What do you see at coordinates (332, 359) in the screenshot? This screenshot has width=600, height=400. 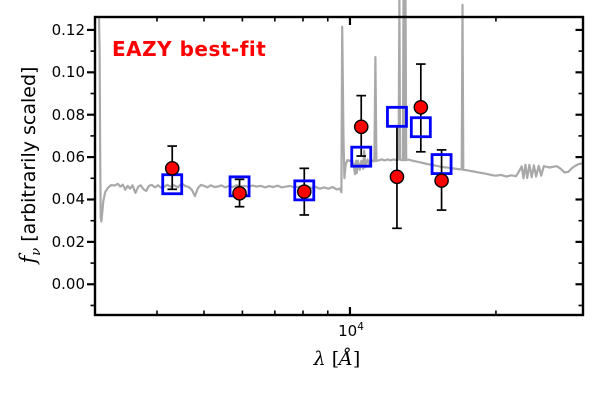 I see `bracket-open: [` at bounding box center [332, 359].